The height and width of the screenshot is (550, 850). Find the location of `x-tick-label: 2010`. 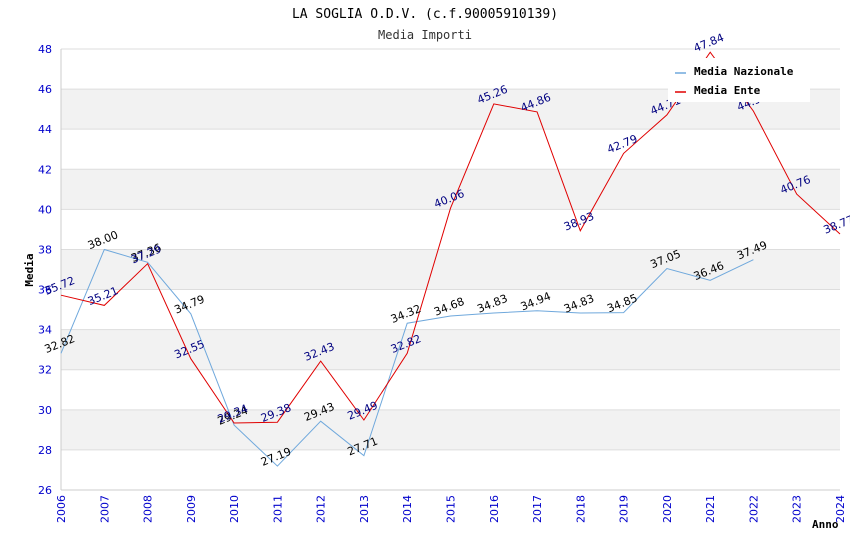

x-tick-label: 2010 is located at coordinates (234, 509).